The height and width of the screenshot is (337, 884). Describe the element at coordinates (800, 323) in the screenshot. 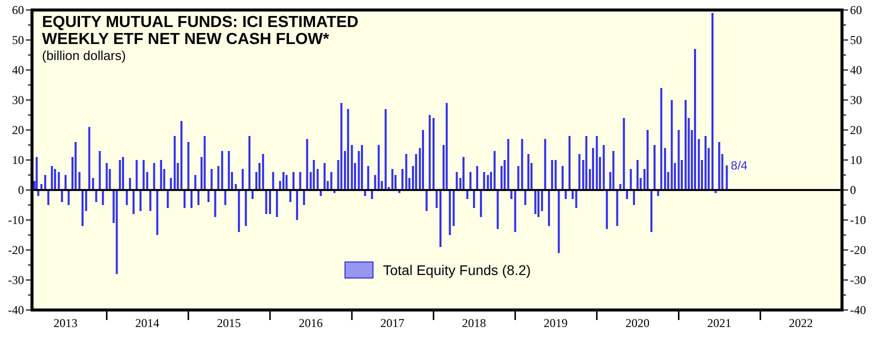

I see `x-tick-label: 2022` at that location.